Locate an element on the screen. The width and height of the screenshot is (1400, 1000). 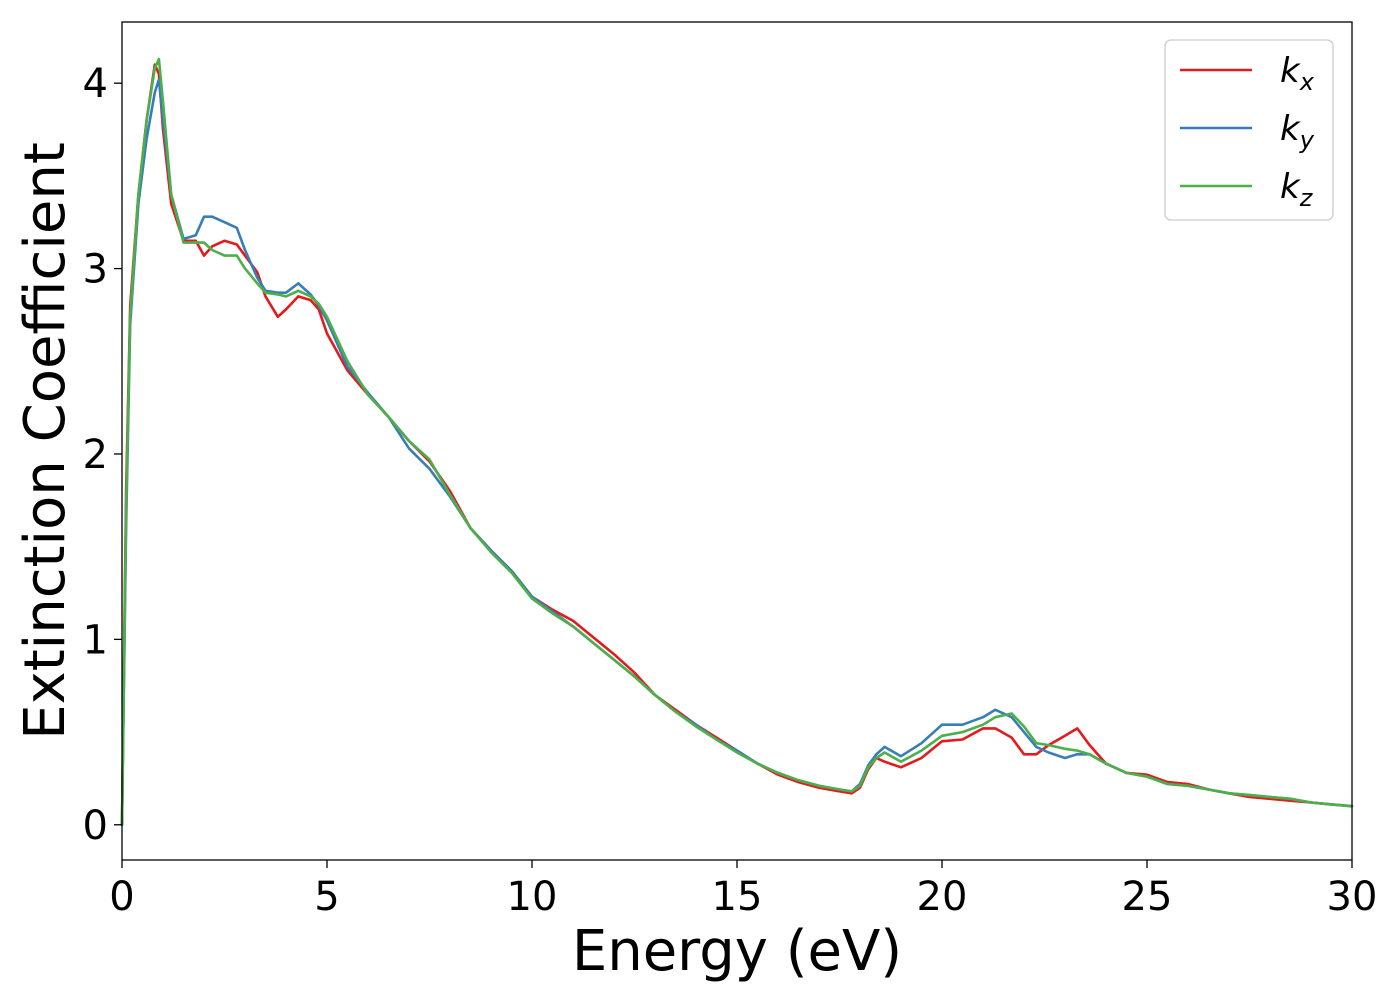
y-axis-ticks: 0 1 2 3 4 is located at coordinates (102, 455).